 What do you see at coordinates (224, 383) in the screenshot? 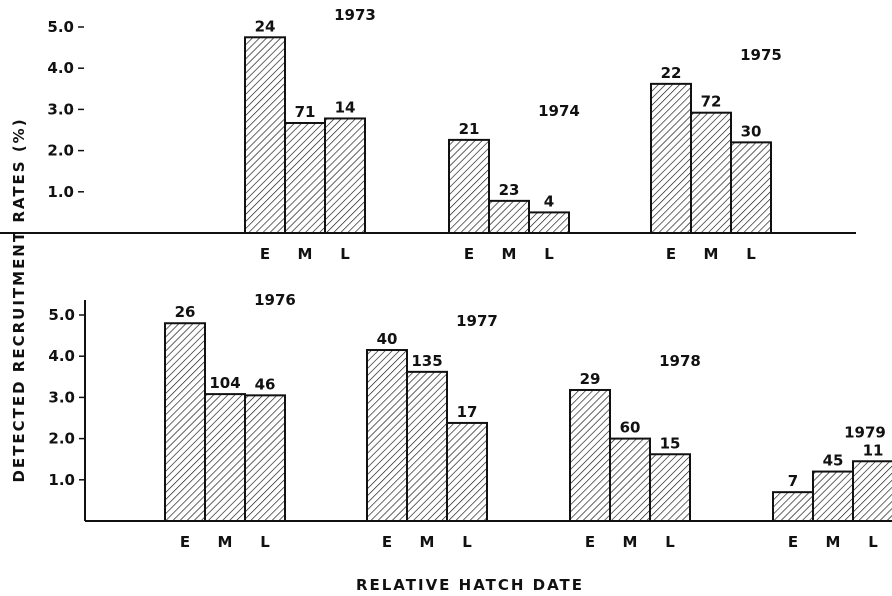
I see `data-label-1976-M: 104` at bounding box center [224, 383].